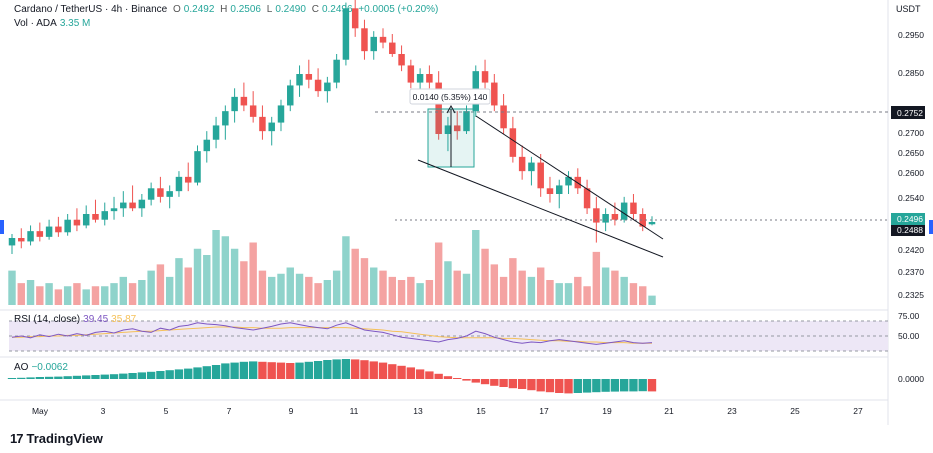 The height and width of the screenshot is (453, 933). What do you see at coordinates (911, 250) in the screenshot?
I see `price-tick: 0.2420` at bounding box center [911, 250].